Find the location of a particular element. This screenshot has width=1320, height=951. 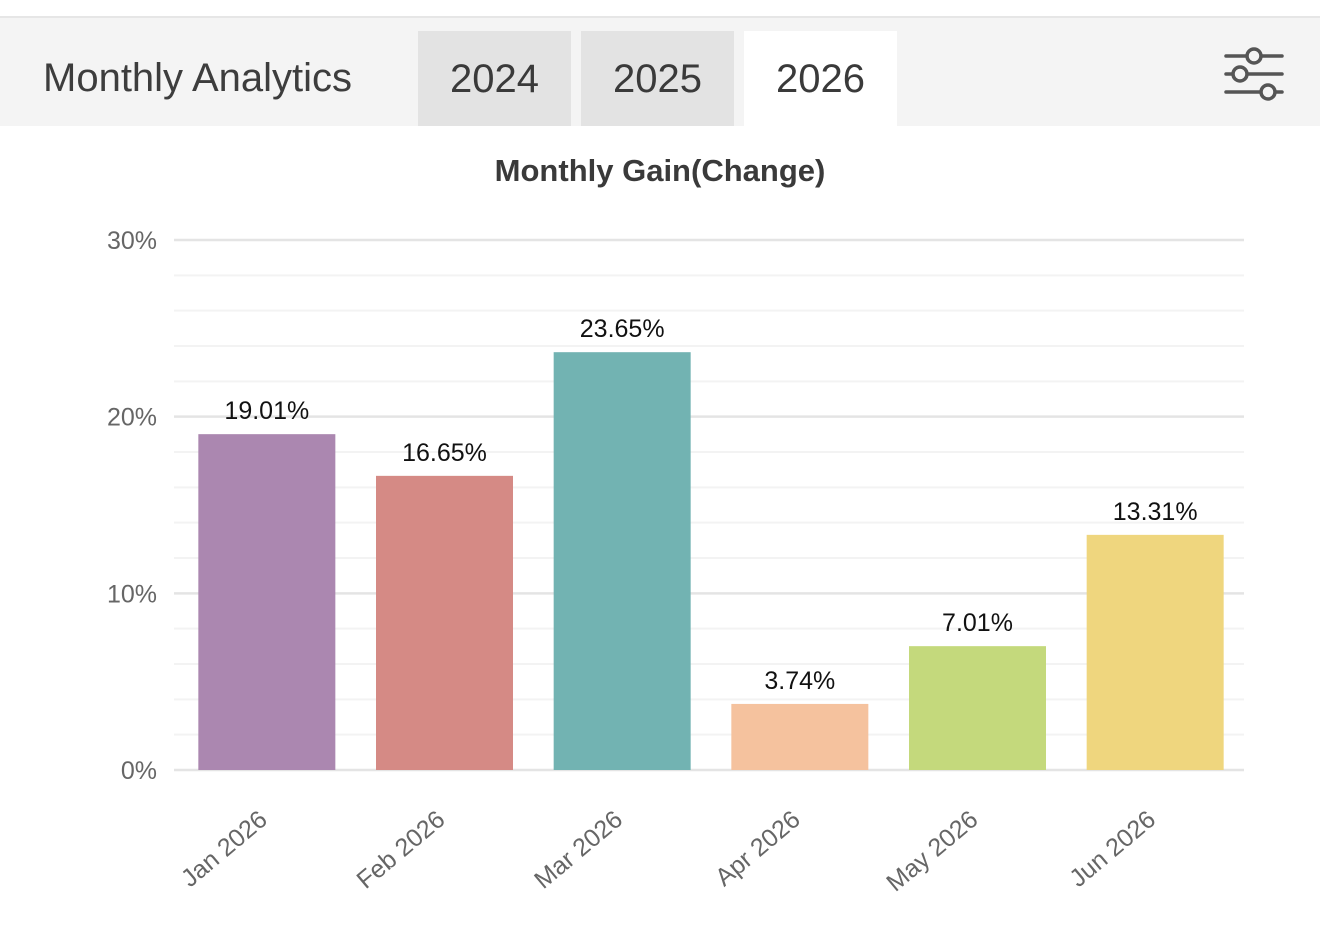

header-bar: Monthly Analytics 2024 2025 2026 is located at coordinates (660, 72).